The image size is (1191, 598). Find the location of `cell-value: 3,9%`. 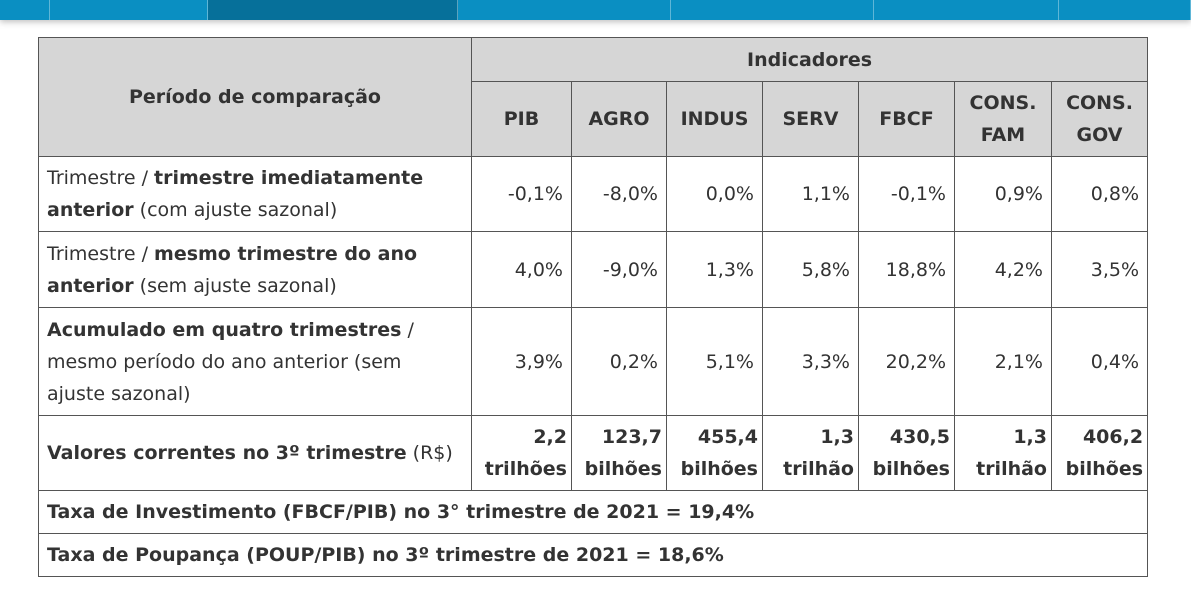

cell-value: 3,9% is located at coordinates (521, 361).